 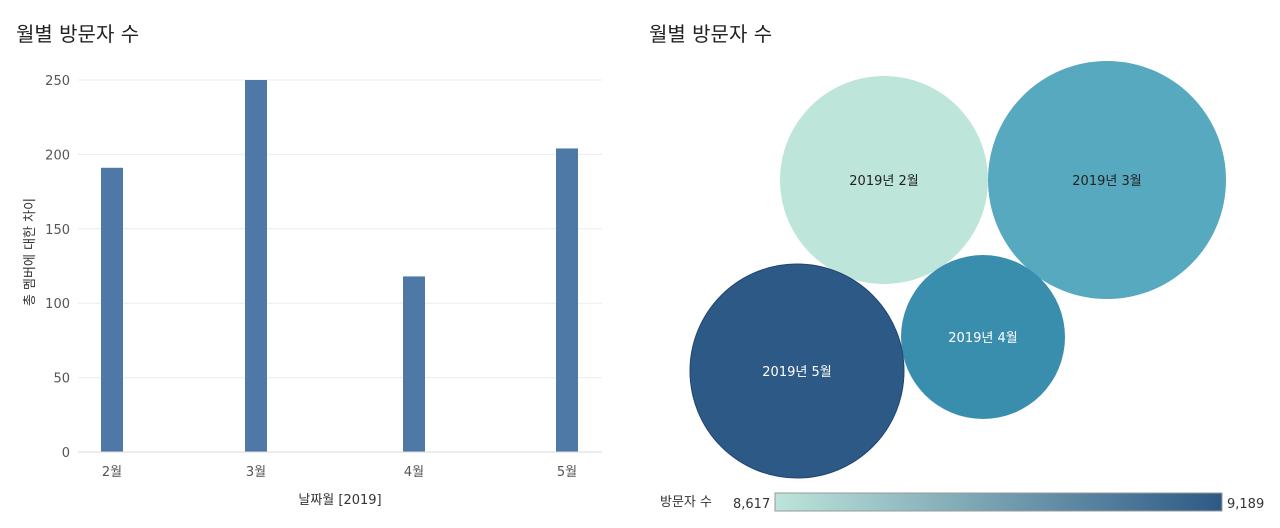 I want to click on bar-chart-x-tick-label: 5월, so click(x=567, y=472).